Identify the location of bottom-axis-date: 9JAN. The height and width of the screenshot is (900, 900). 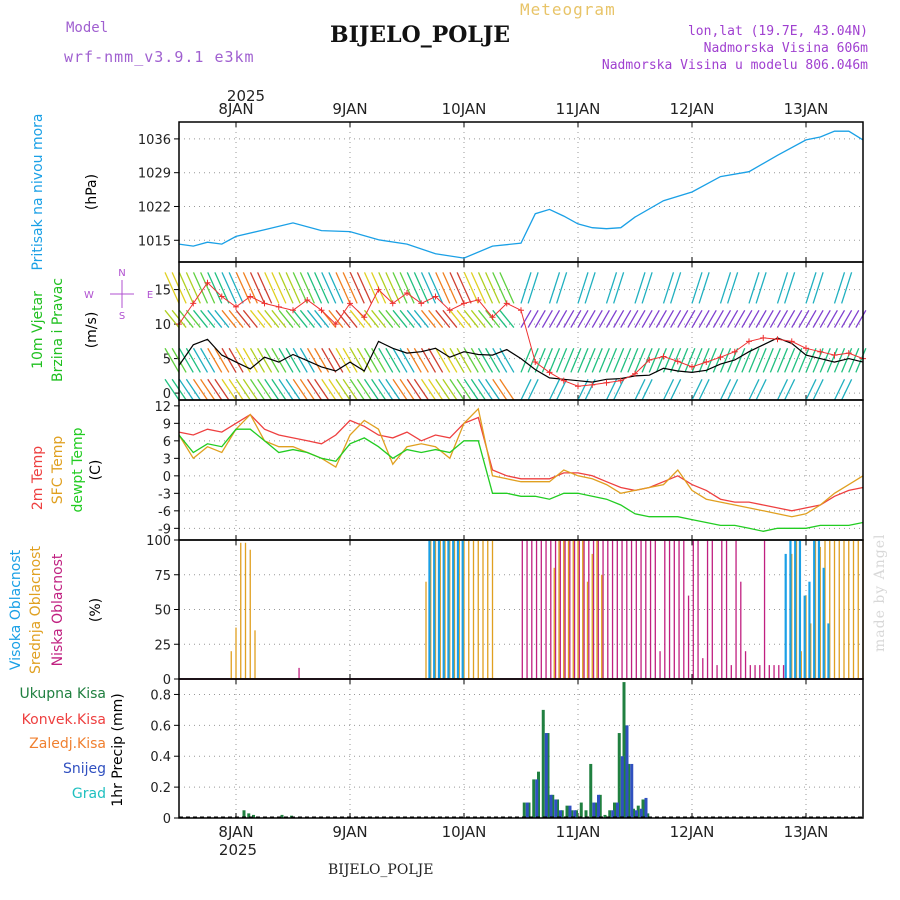
(349, 832).